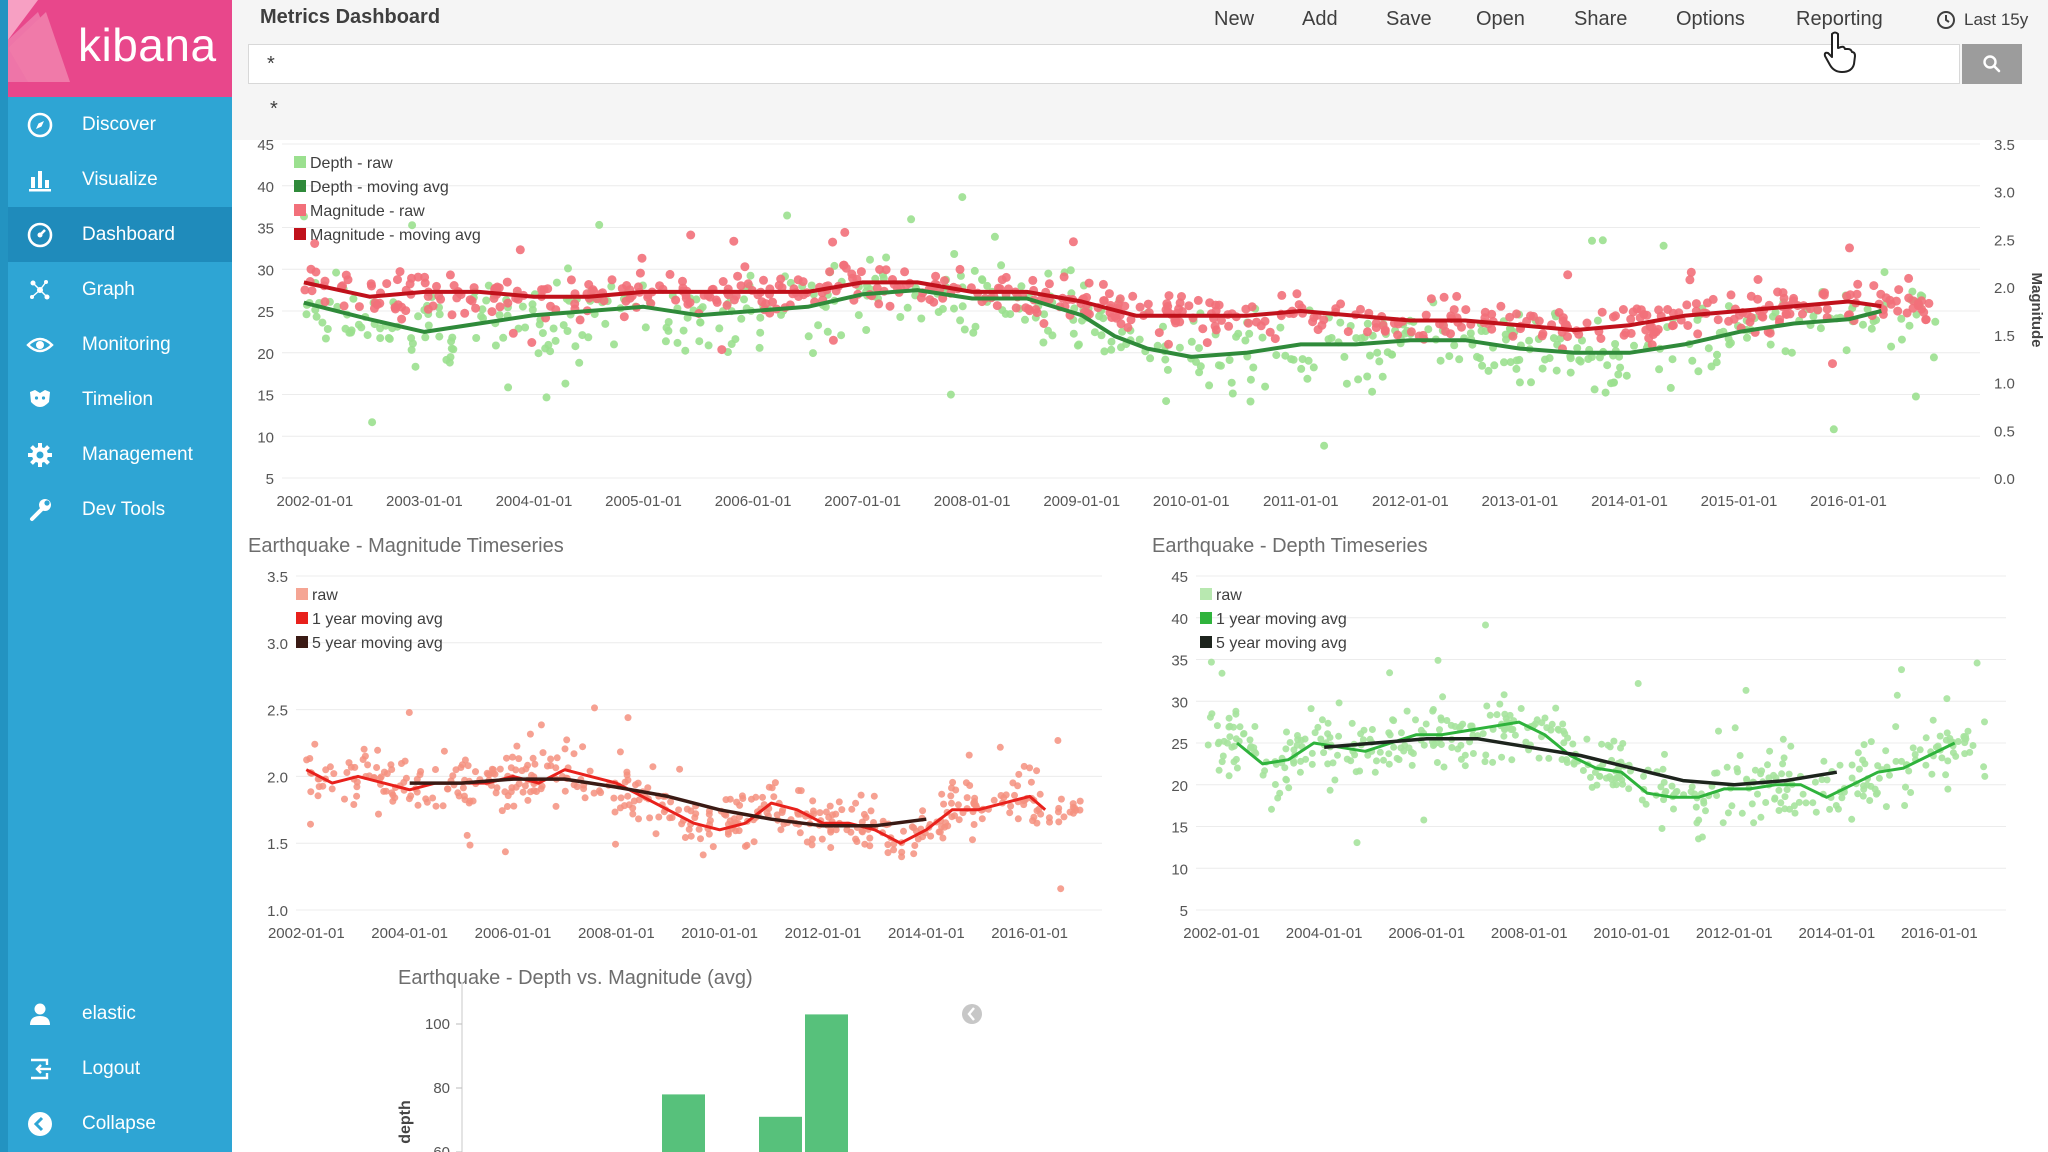 The height and width of the screenshot is (1152, 2048). Describe the element at coordinates (274, 109) in the screenshot. I see `search-suggestion: *` at that location.